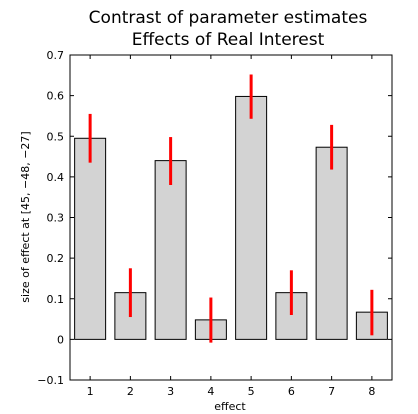 Image resolution: width=418 pixels, height=414 pixels. Describe the element at coordinates (291, 391) in the screenshot. I see `x-tick-label-6: 6` at that location.